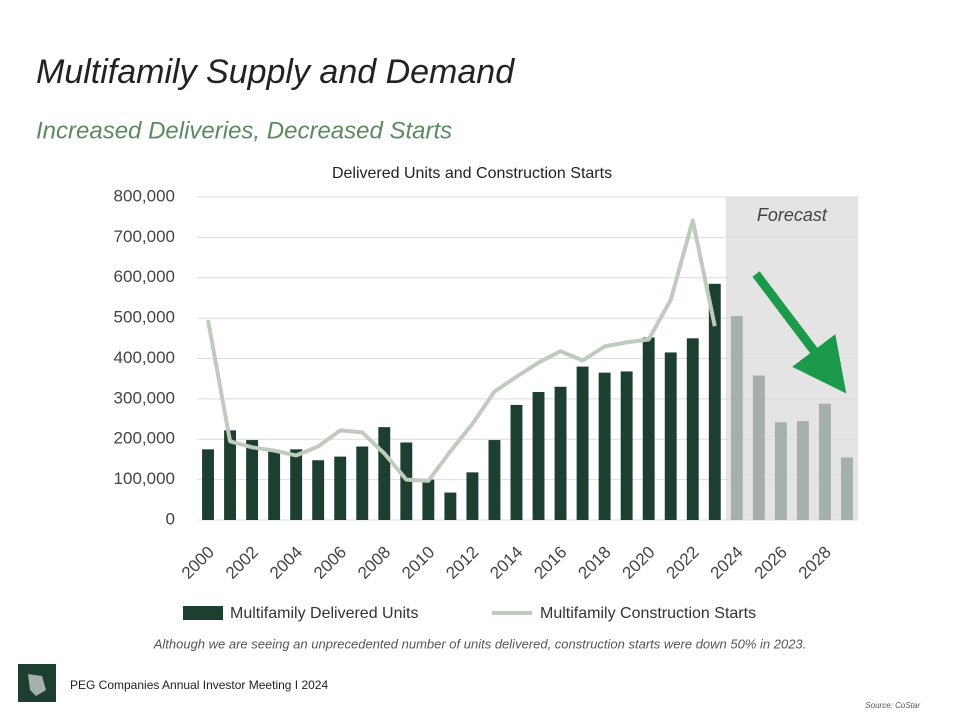  What do you see at coordinates (815, 563) in the screenshot?
I see `x-tick-label: 2028` at bounding box center [815, 563].